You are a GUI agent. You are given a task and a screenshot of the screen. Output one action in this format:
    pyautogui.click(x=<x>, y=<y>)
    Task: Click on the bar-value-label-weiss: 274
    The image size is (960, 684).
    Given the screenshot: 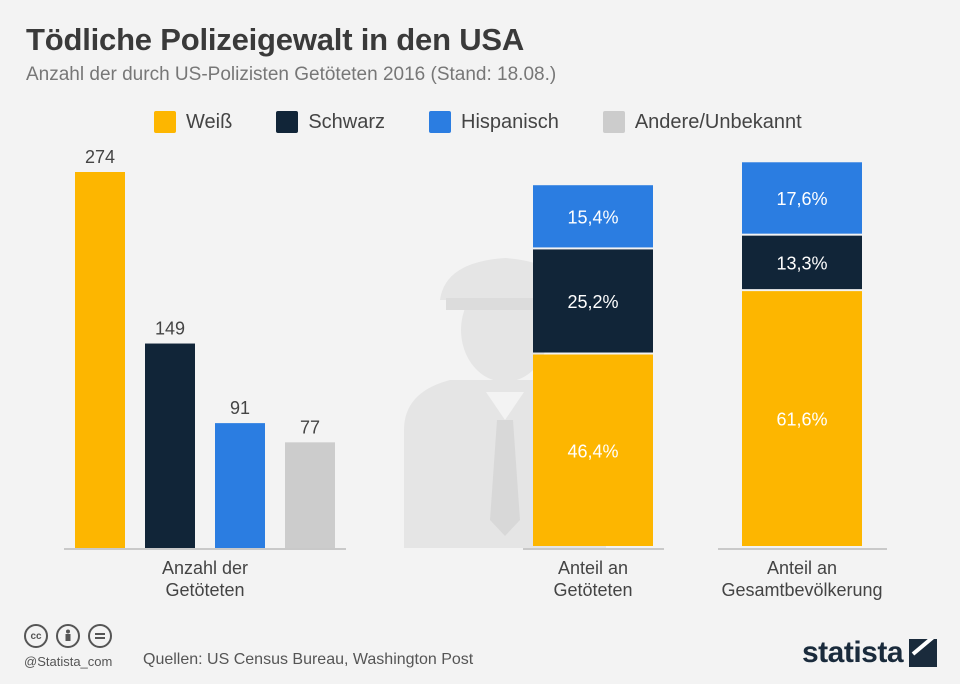 What is the action you would take?
    pyautogui.click(x=100, y=157)
    